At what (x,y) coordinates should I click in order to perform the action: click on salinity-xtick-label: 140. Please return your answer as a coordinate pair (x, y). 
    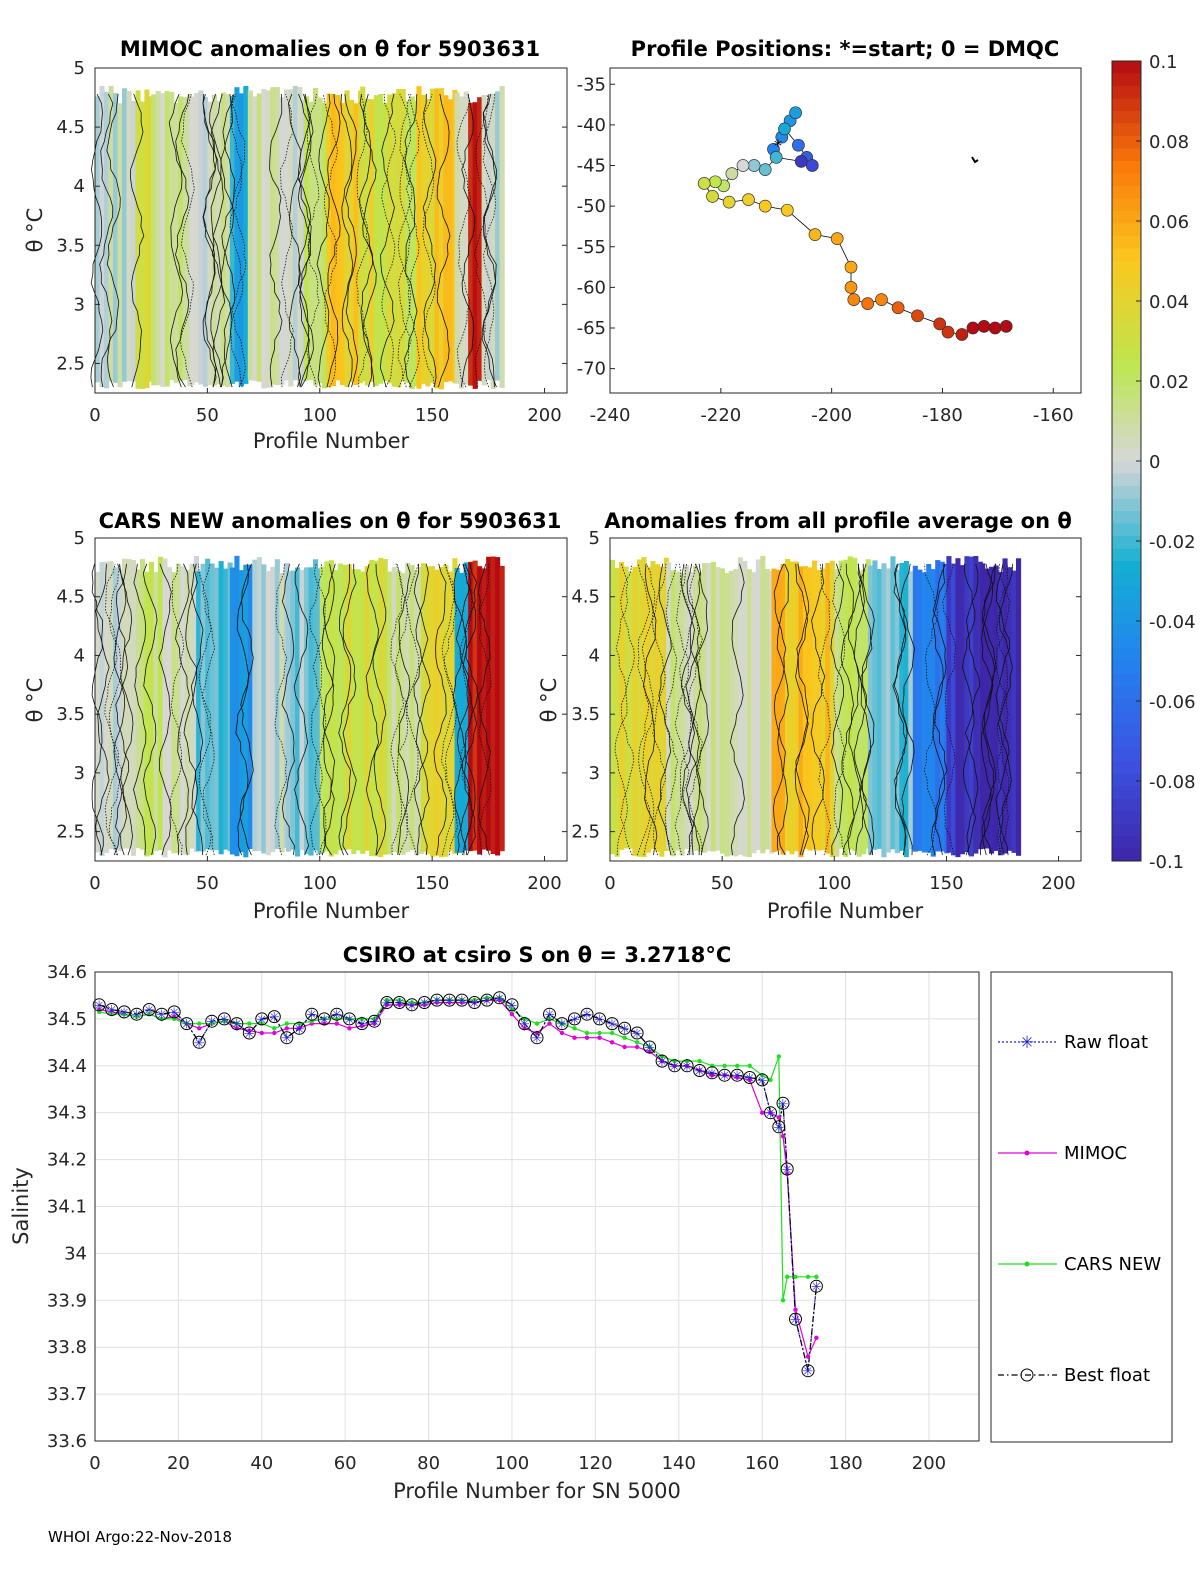
    Looking at the image, I should click on (679, 1463).